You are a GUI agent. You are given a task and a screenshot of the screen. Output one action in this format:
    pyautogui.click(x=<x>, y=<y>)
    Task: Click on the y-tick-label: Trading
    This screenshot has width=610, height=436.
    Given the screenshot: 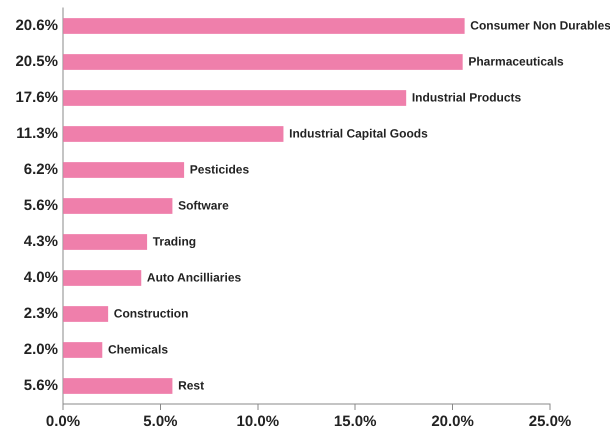 What is the action you would take?
    pyautogui.click(x=174, y=241)
    